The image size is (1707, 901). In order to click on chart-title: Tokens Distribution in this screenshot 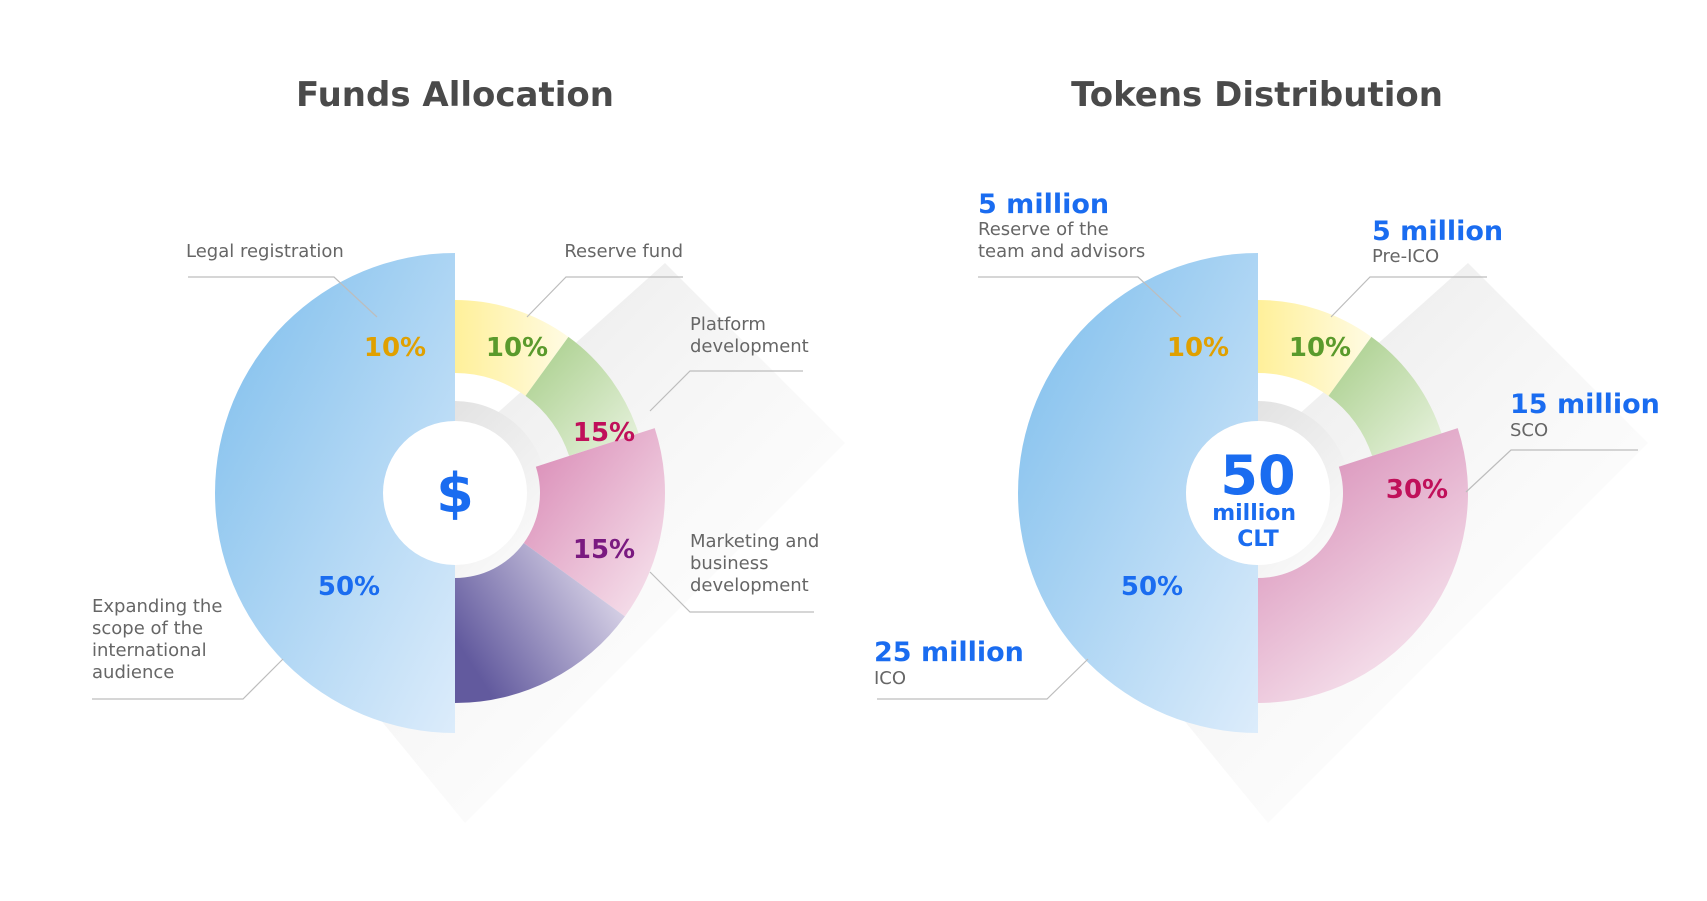, I will do `click(1257, 95)`.